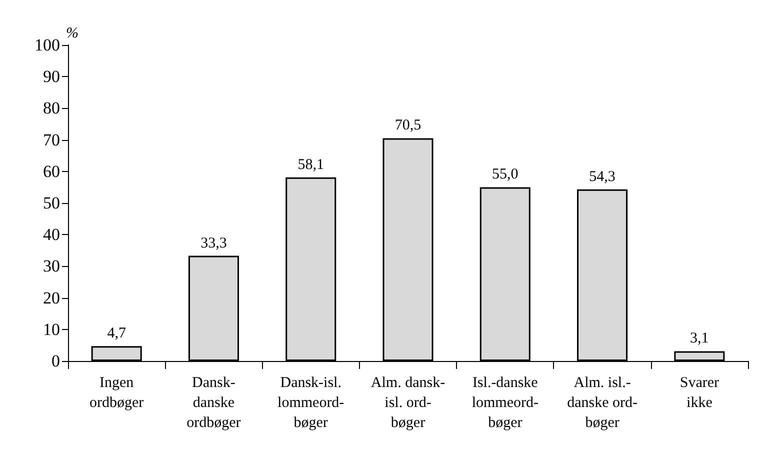 This screenshot has width=769, height=453. Describe the element at coordinates (51, 266) in the screenshot. I see `y-tick-label: 30` at that location.